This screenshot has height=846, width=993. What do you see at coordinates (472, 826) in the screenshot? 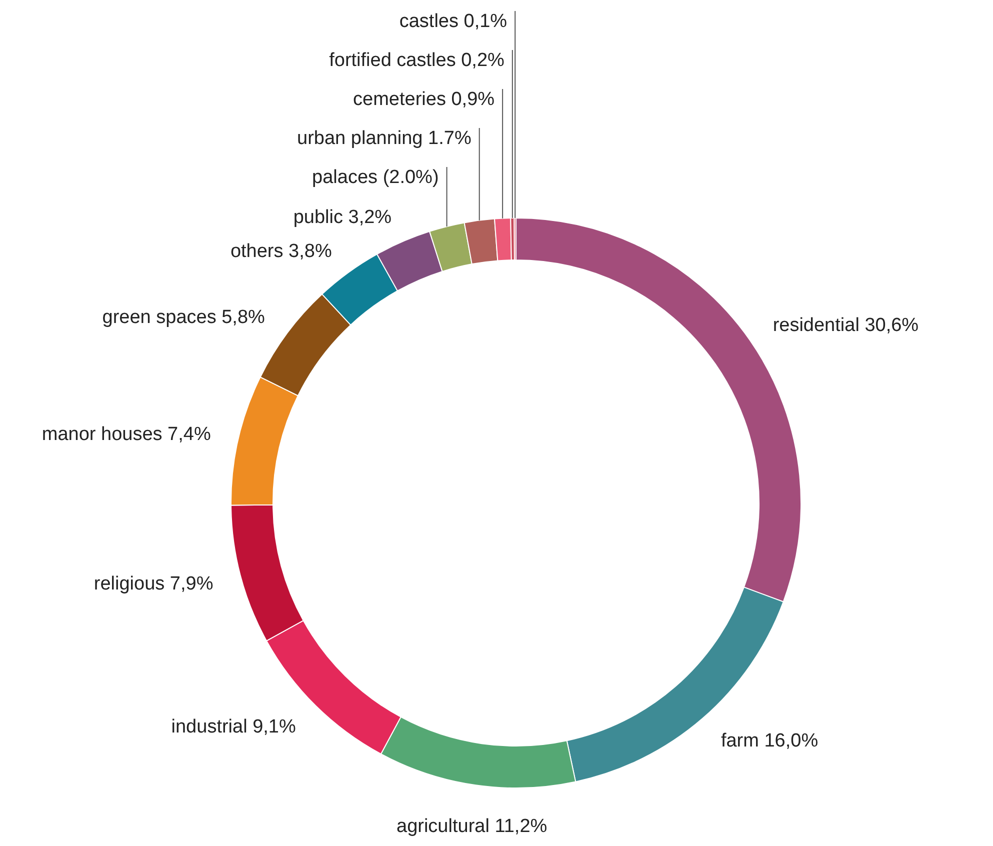
I see `slice-label: agricultural 11,2%` at bounding box center [472, 826].